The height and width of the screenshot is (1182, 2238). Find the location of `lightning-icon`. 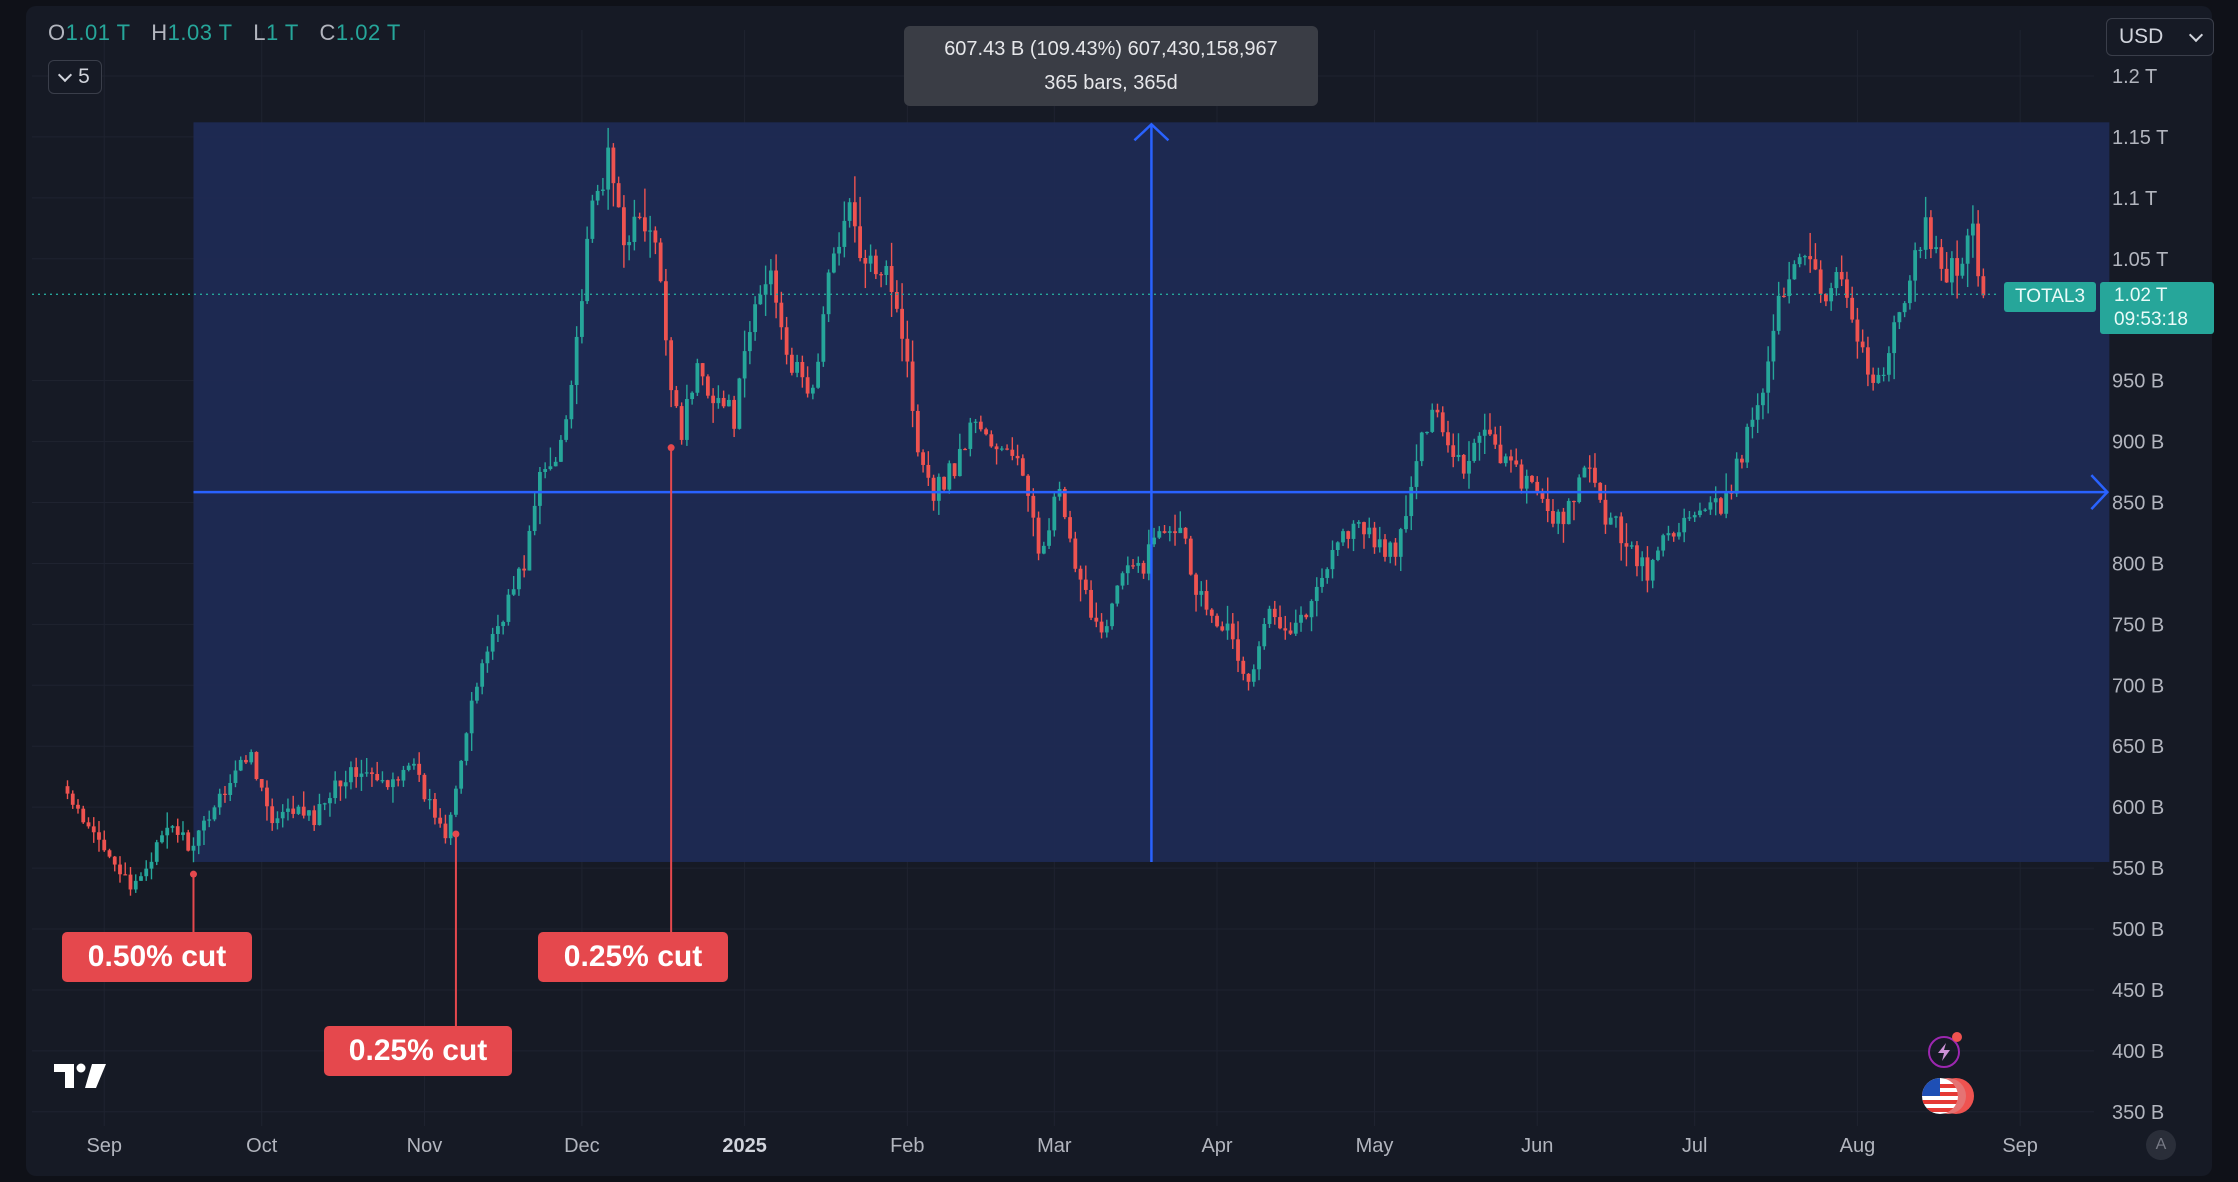

lightning-icon is located at coordinates (1944, 1052).